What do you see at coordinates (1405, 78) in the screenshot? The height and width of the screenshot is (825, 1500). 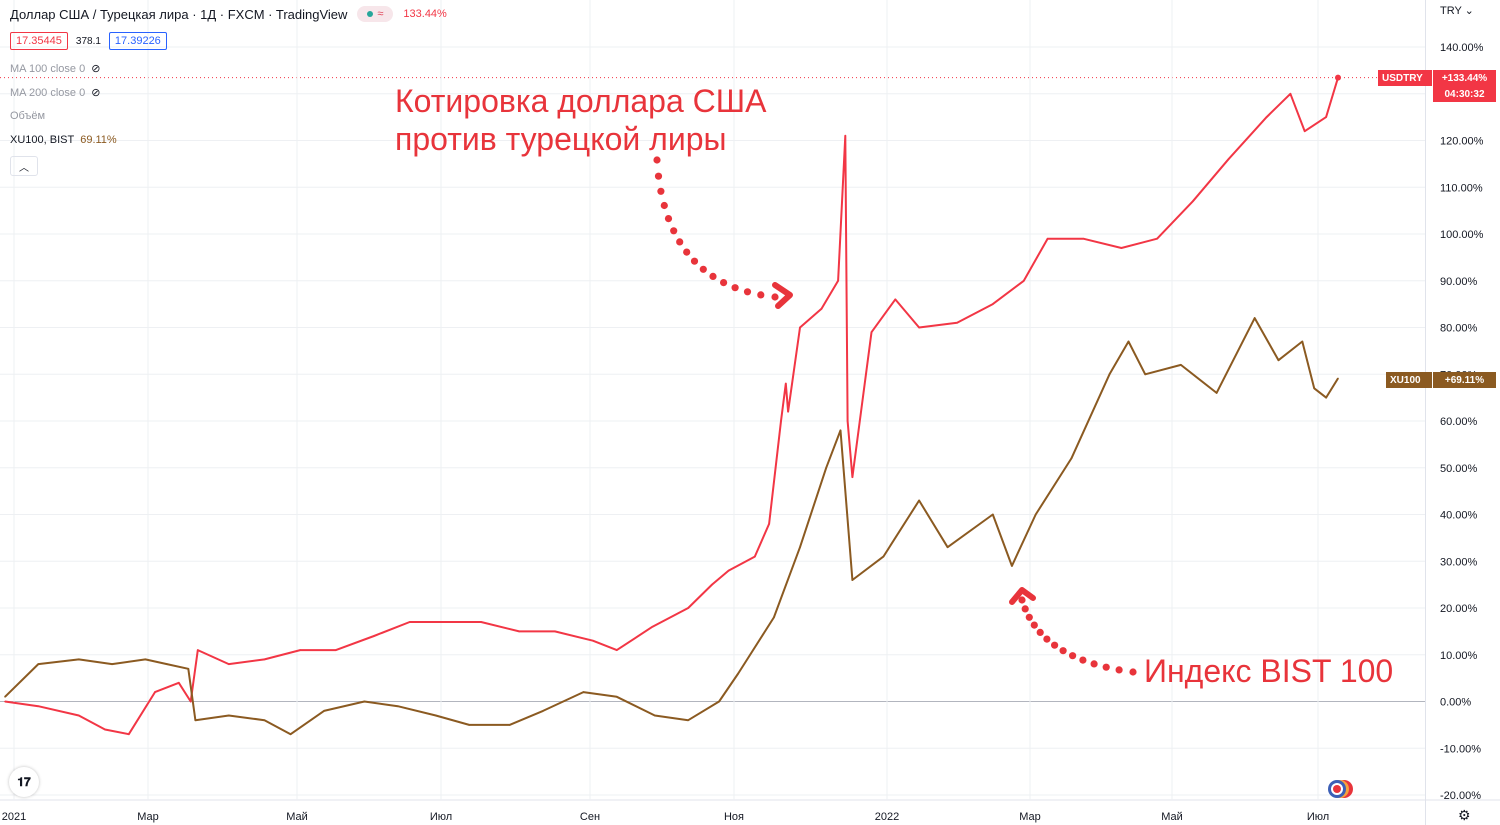 I see `usd-symbol-tag: USDTRY` at bounding box center [1405, 78].